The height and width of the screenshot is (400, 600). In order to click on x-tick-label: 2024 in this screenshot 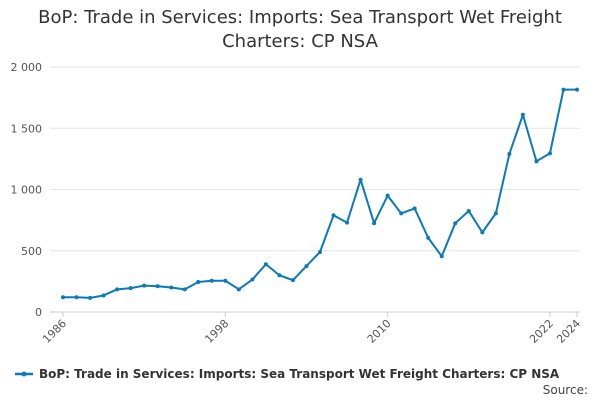, I will do `click(568, 331)`.